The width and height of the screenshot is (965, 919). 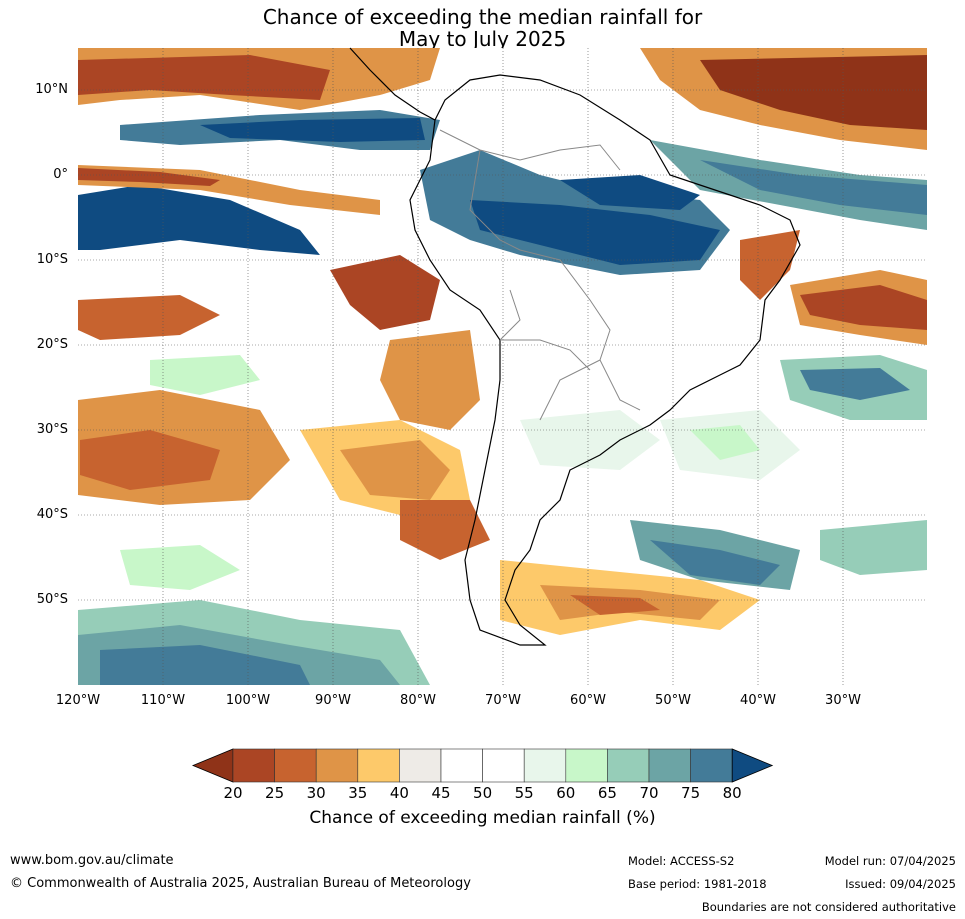 What do you see at coordinates (358, 793) in the screenshot?
I see `colorbar-tick: 35` at bounding box center [358, 793].